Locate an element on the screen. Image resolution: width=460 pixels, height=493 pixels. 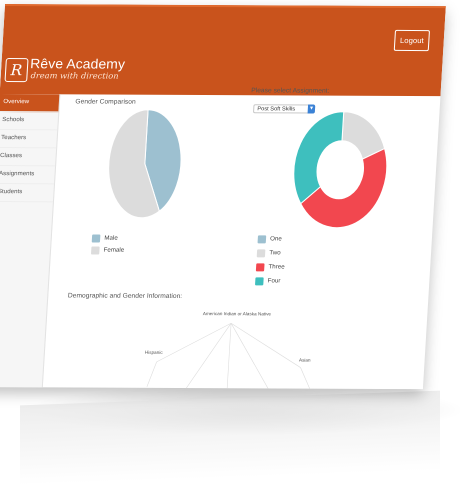
demographic-radar-chart is located at coordinates (229, 356).